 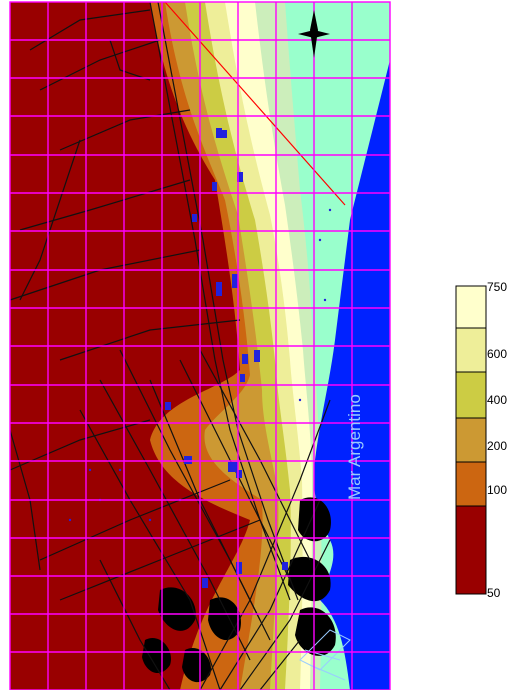 I want to click on legend-label-600: 600, so click(x=497, y=354).